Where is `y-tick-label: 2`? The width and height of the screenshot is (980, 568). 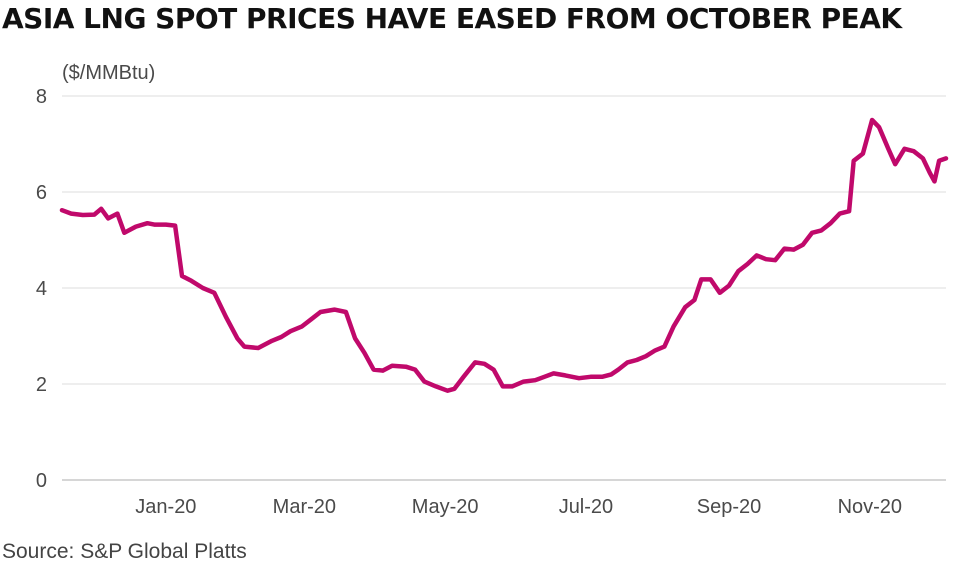
y-tick-label: 2 is located at coordinates (41, 385).